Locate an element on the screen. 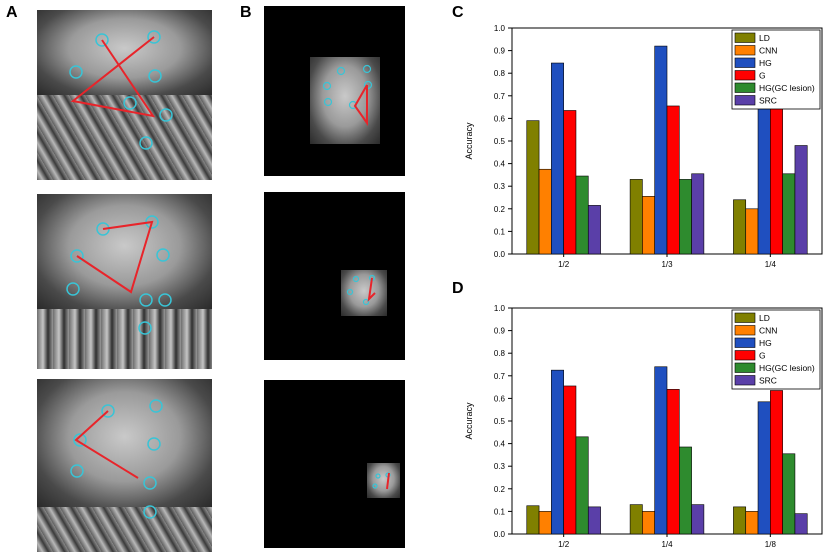 Image resolution: width=829 pixels, height=557 pixels. y-tick-label: 0.3 is located at coordinates (500, 466).